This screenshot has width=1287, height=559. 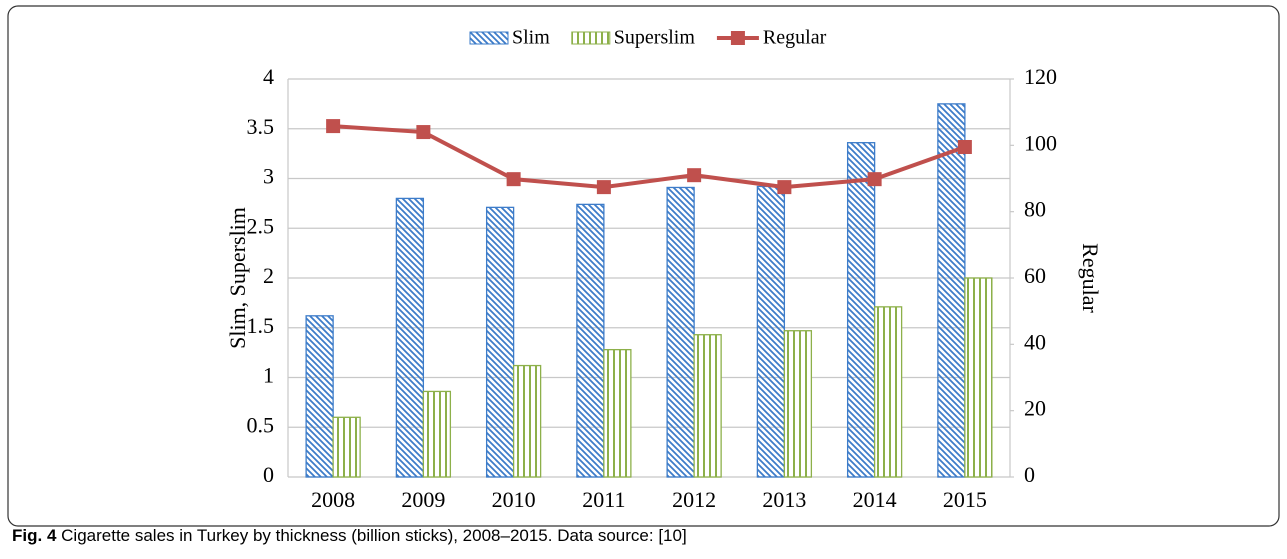 I want to click on y-tick-label: 0.5, so click(x=261, y=424).